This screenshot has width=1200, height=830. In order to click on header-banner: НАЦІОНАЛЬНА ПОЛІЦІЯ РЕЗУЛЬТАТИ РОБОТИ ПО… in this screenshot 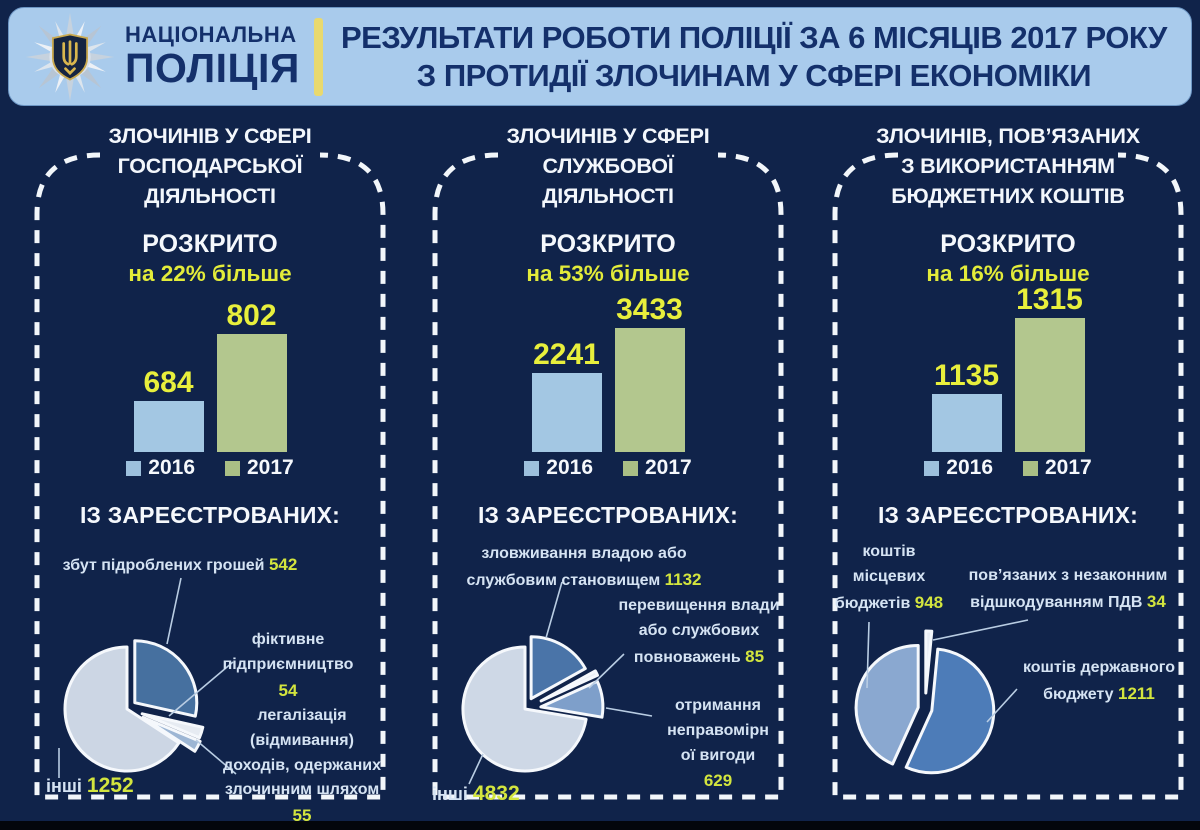, I will do `click(600, 56)`.